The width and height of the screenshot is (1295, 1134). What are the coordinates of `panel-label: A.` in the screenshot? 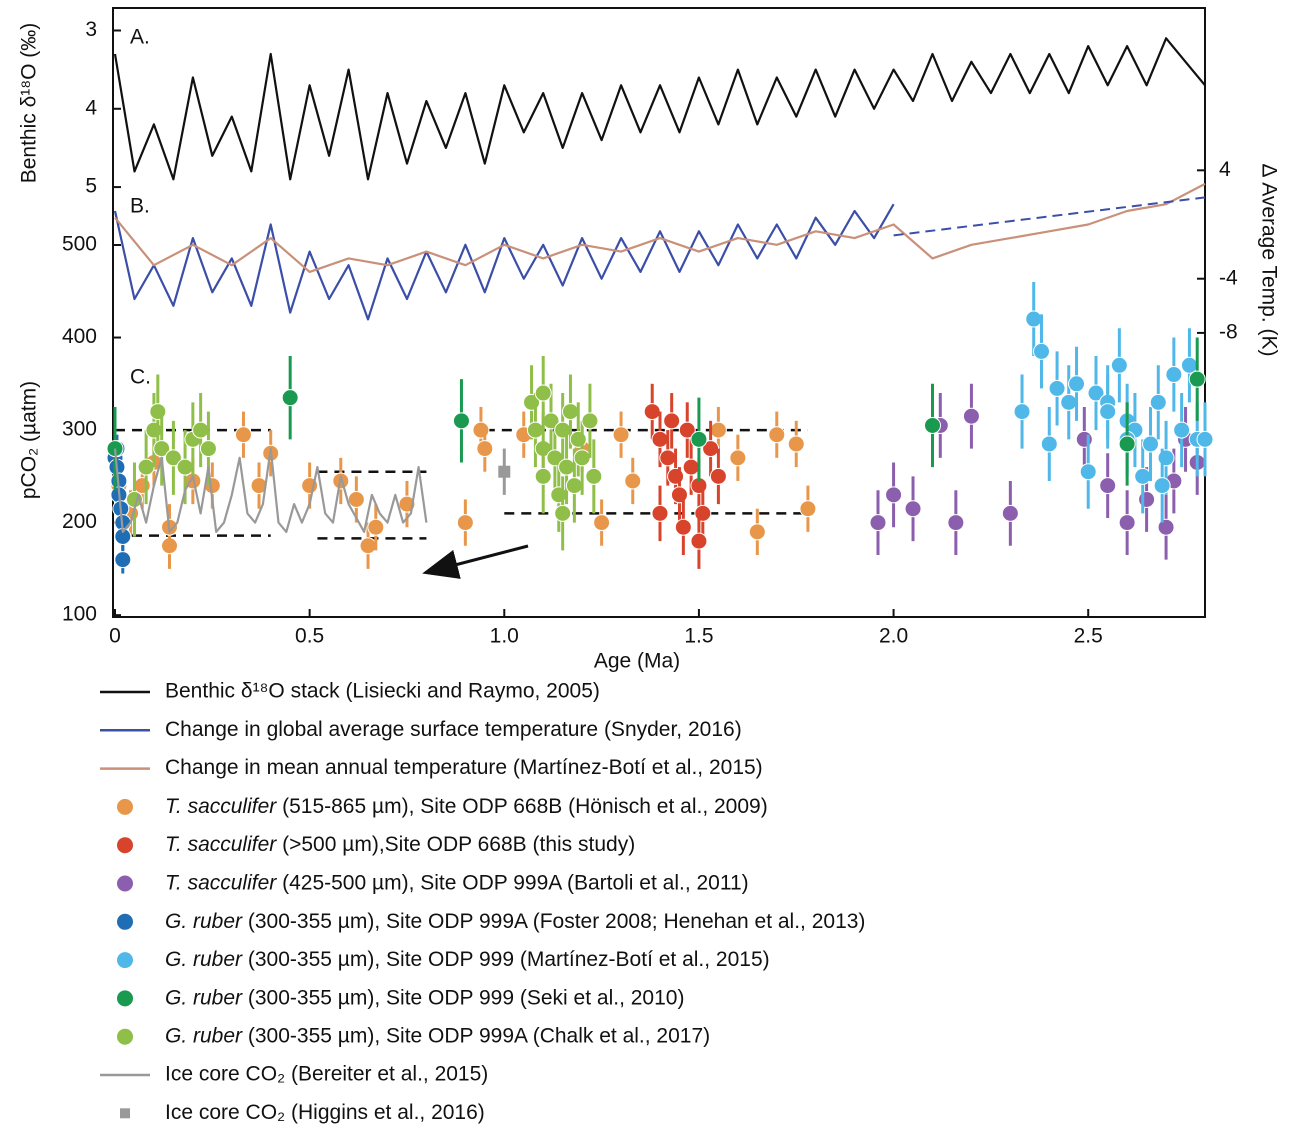 It's located at (140, 37).